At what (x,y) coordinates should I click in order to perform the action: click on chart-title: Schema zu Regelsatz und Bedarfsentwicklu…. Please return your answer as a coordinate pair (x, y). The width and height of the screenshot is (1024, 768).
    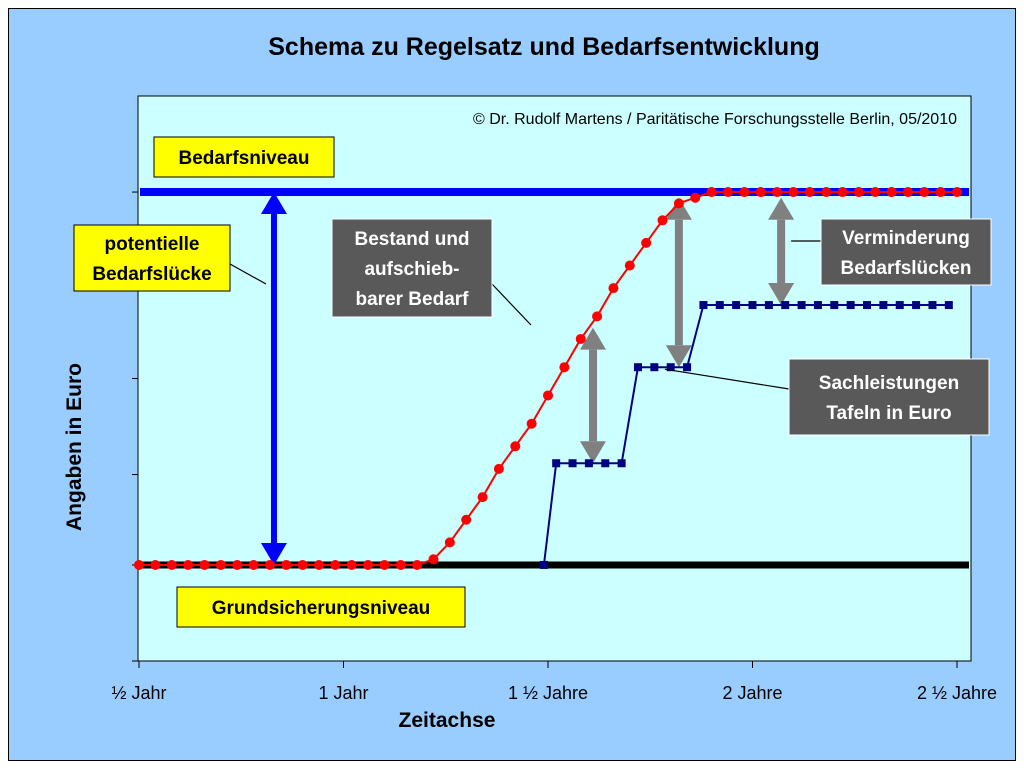
    Looking at the image, I should click on (544, 47).